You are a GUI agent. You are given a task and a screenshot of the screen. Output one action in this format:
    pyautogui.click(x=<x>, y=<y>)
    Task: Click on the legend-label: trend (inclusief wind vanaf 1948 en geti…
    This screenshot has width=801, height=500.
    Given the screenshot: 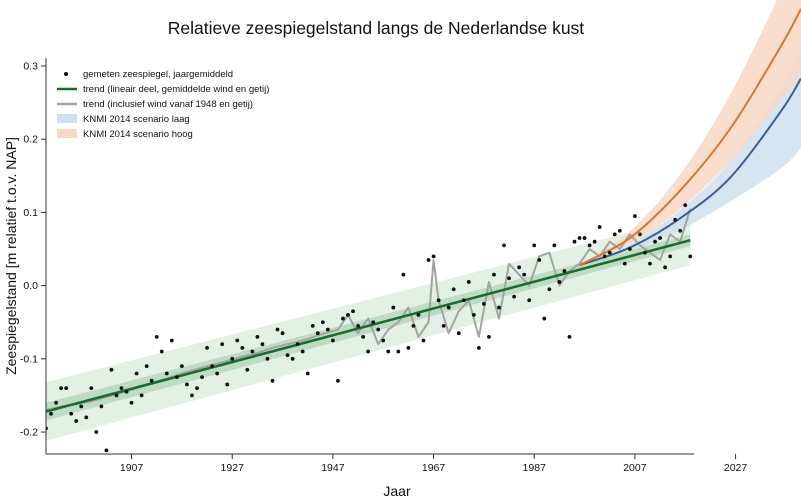 What is the action you would take?
    pyautogui.click(x=168, y=104)
    